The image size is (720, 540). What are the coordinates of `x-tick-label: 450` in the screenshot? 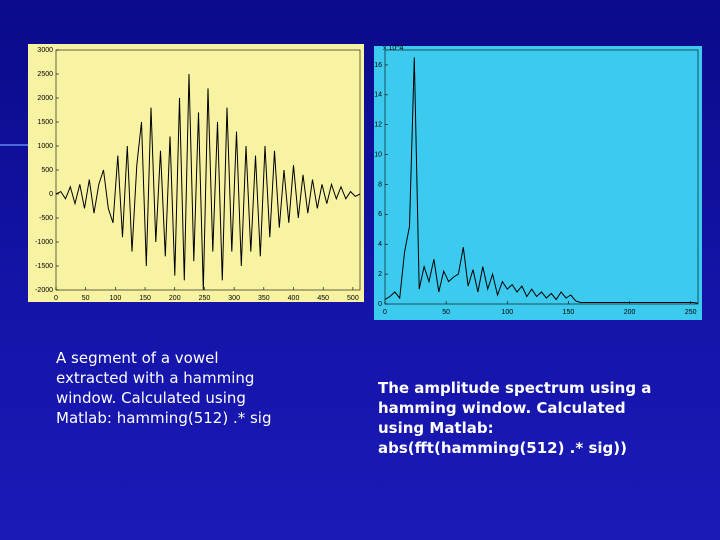 It's located at (323, 298).